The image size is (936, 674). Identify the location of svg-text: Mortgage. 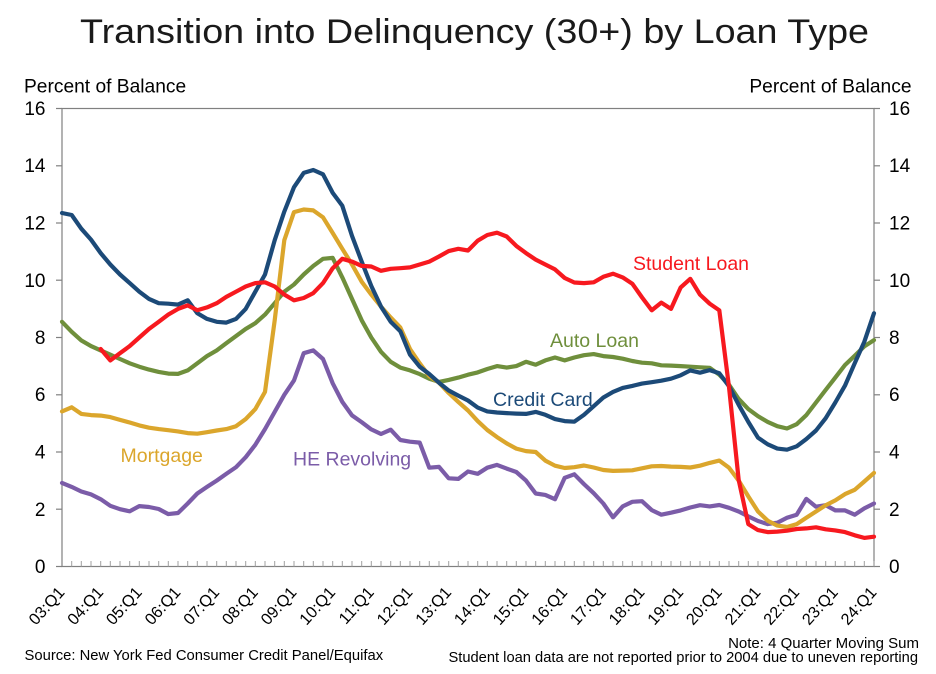
(162, 456).